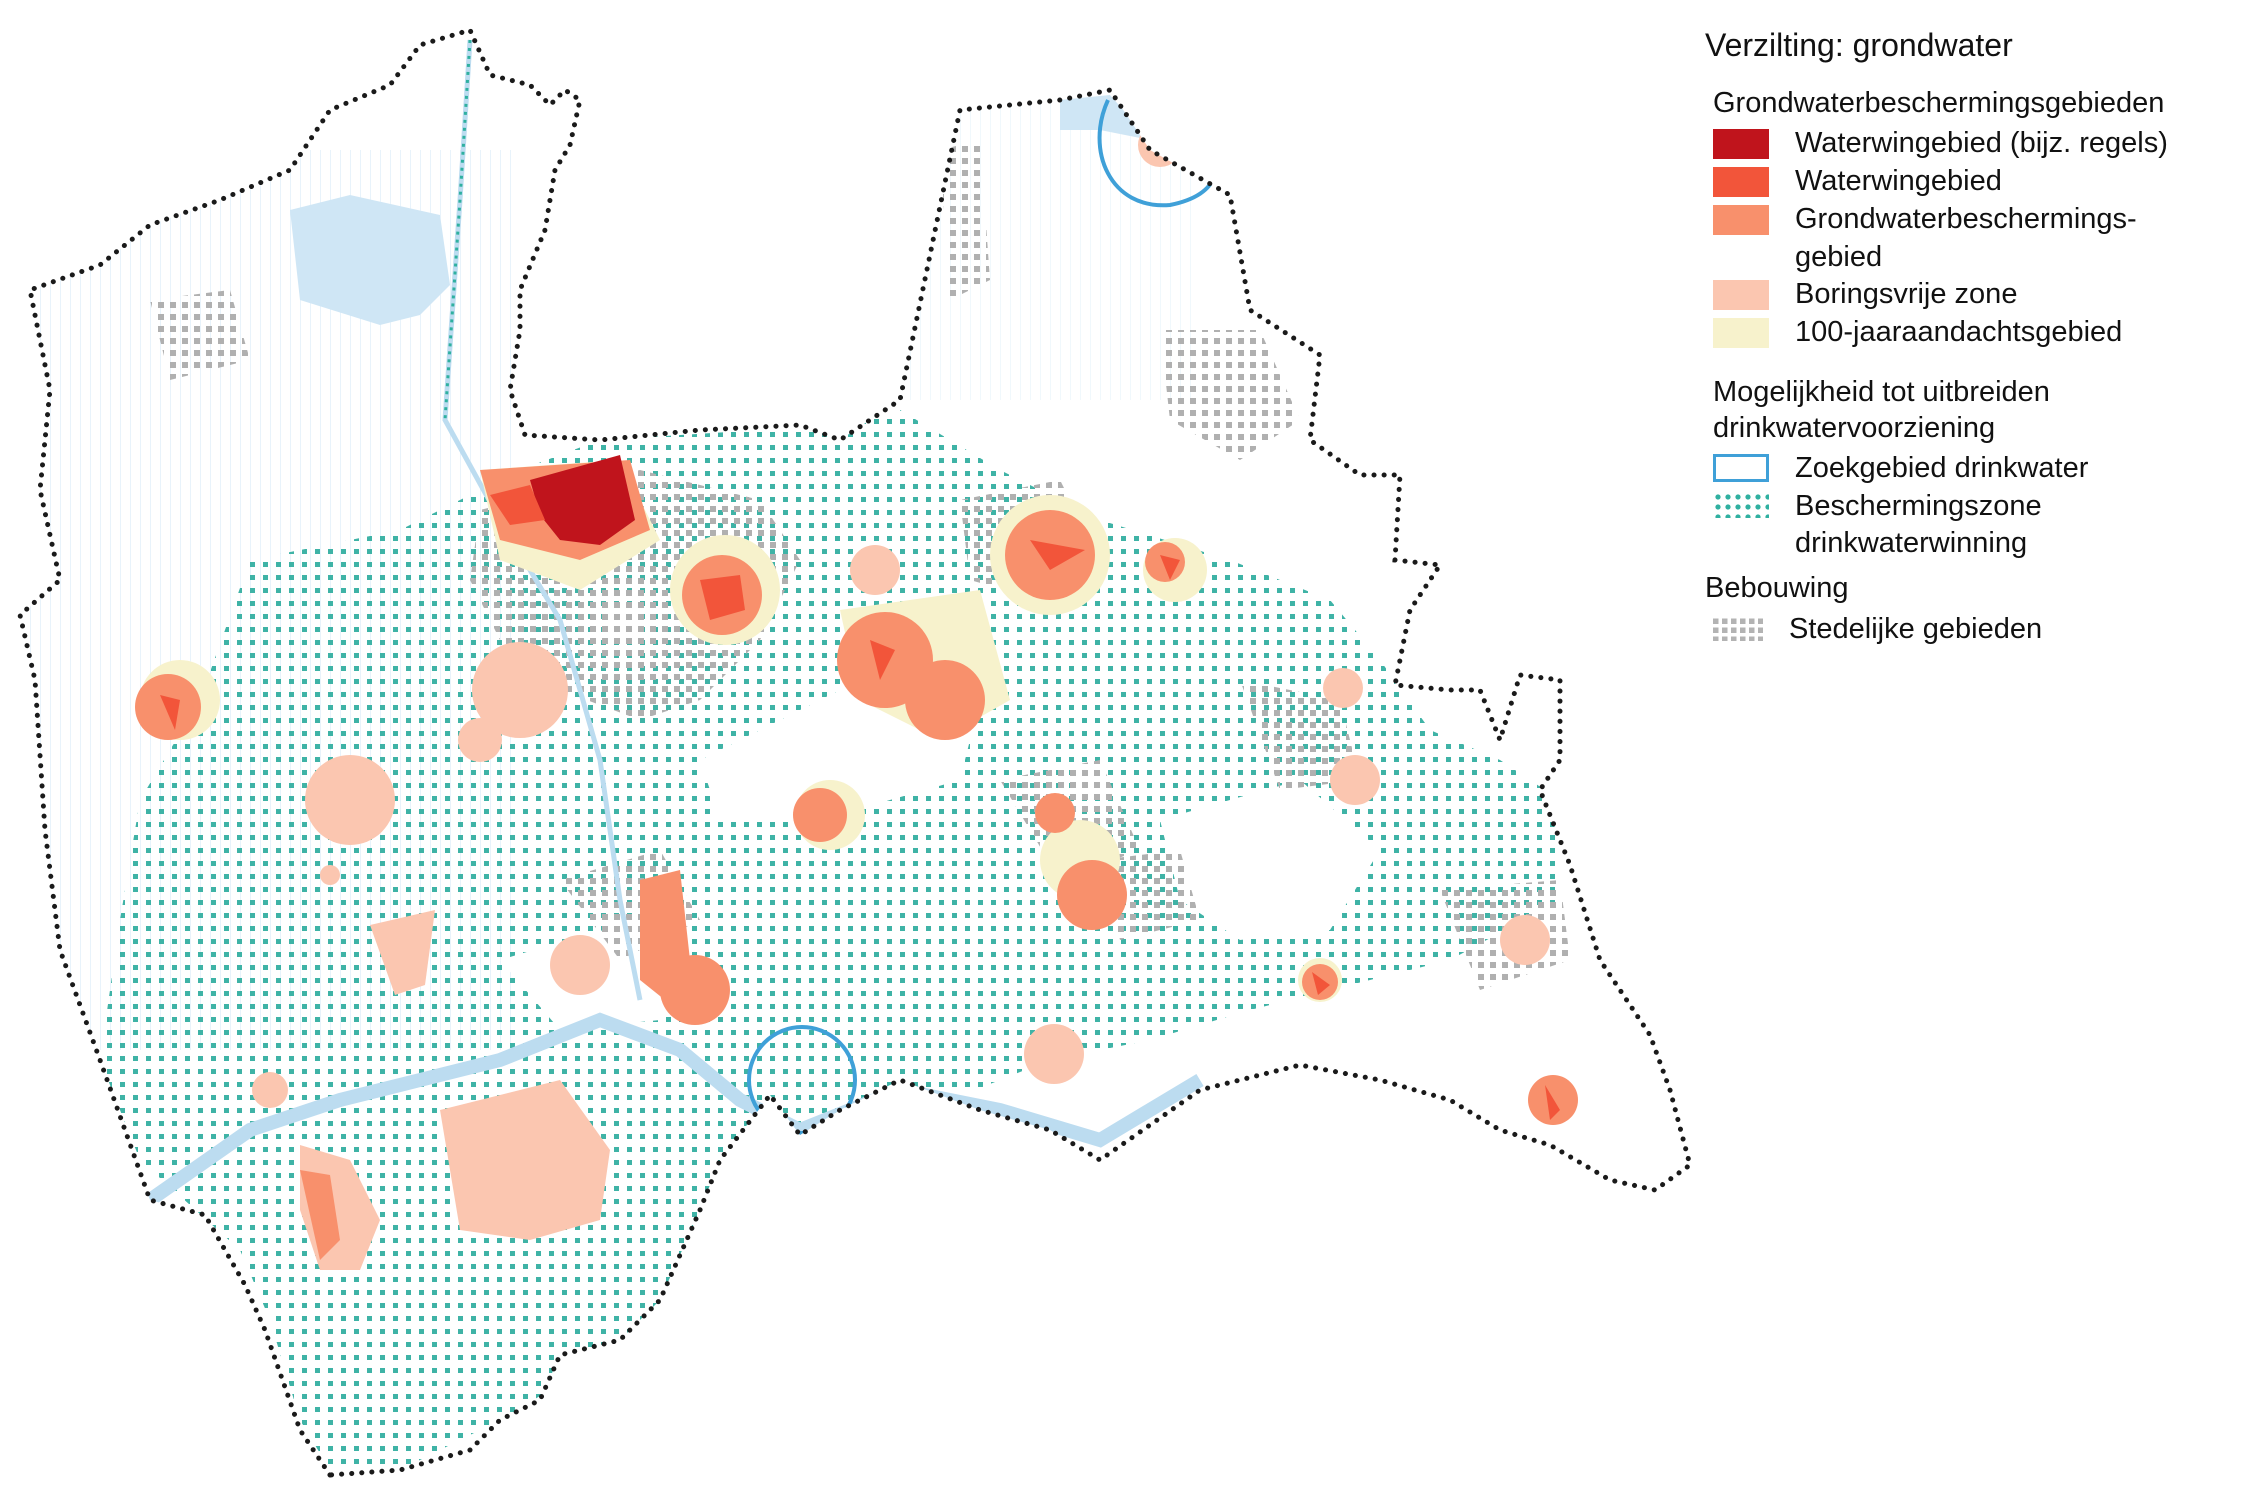 Image resolution: width=2249 pixels, height=1500 pixels. What do you see at coordinates (1741, 505) in the screenshot?
I see `teal-dots-icon` at bounding box center [1741, 505].